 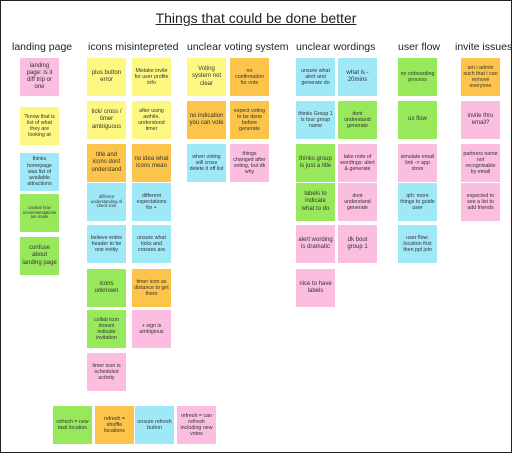 What do you see at coordinates (39, 256) in the screenshot?
I see `sticky-note: confuse about landing page` at bounding box center [39, 256].